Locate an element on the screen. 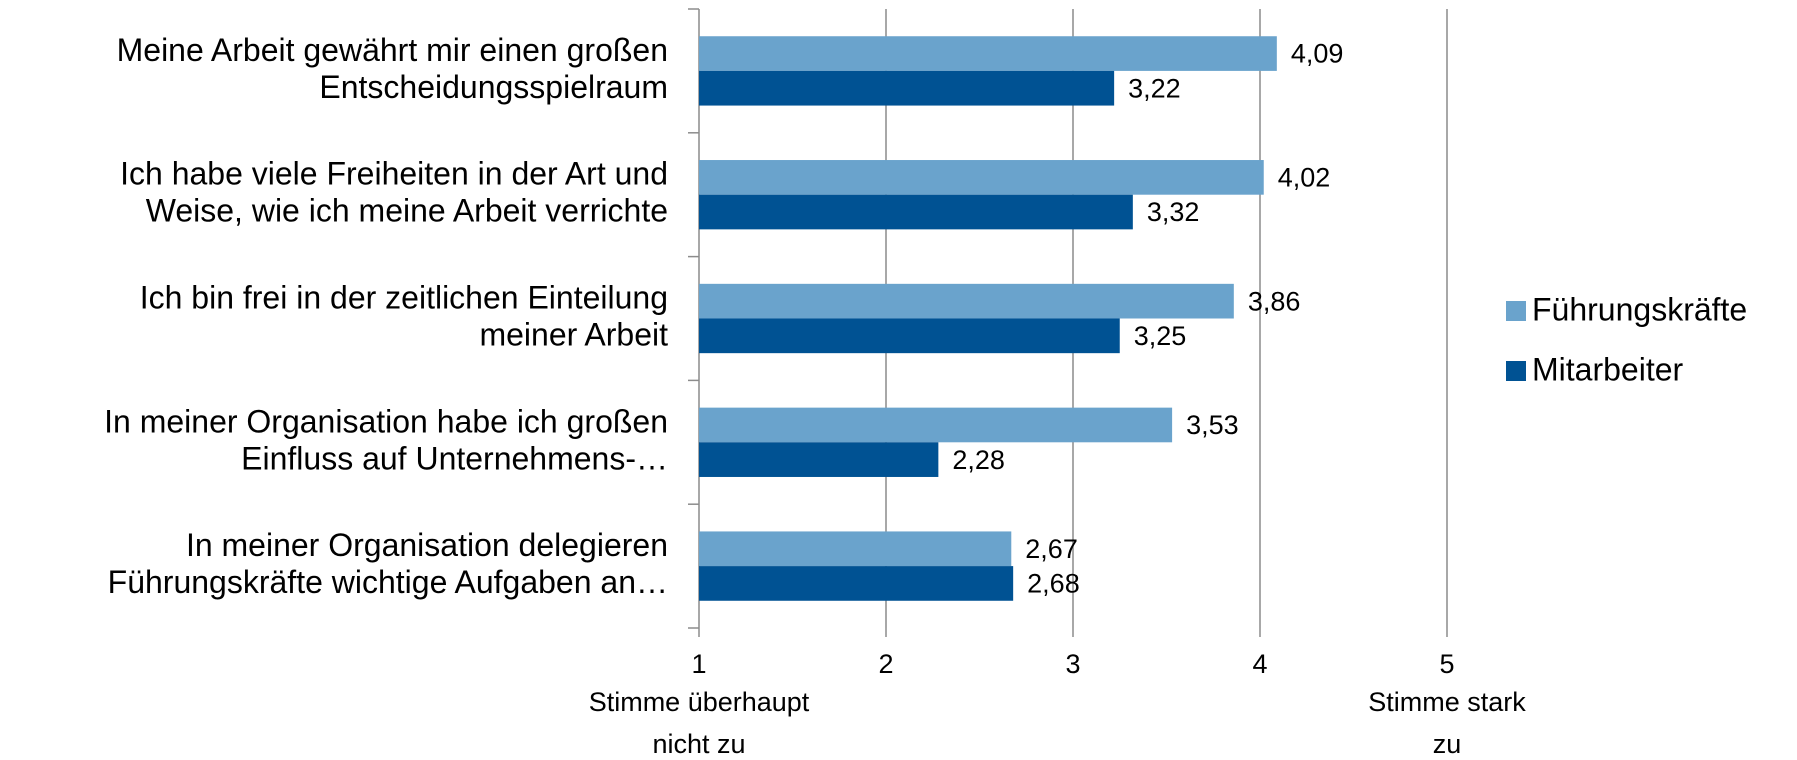  y-tick-label: In meiner Organisation habe ich großen is located at coordinates (386, 421).